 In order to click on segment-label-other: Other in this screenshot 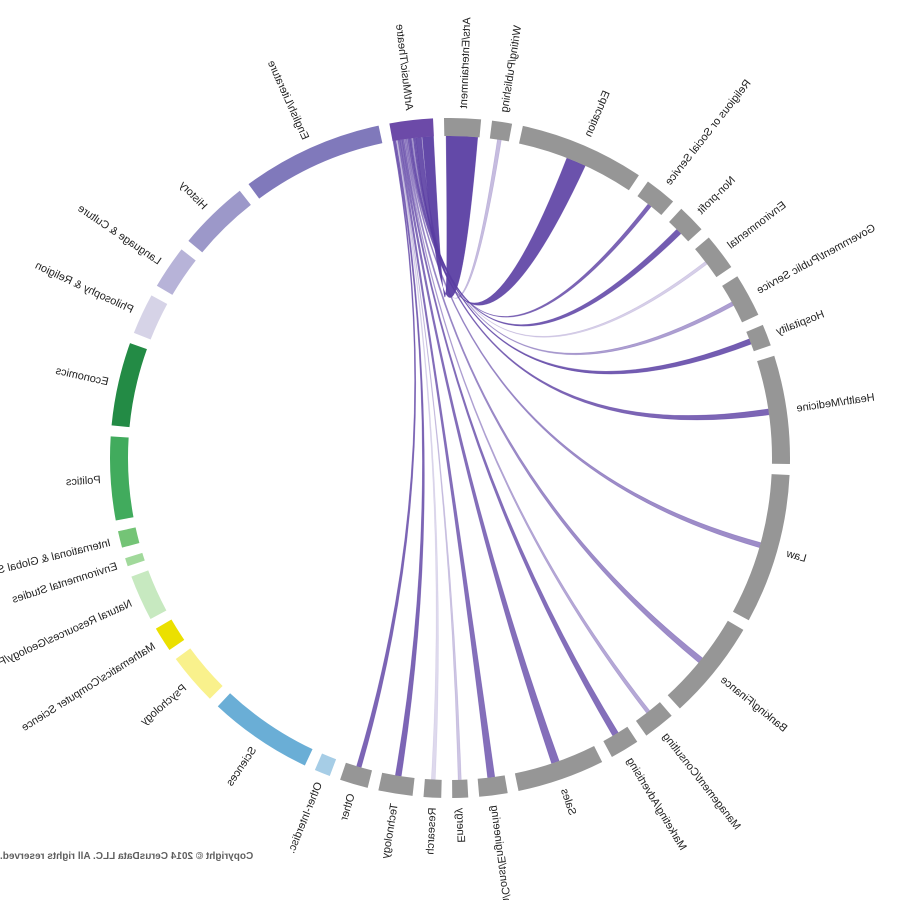, I will do `click(347, 807)`.